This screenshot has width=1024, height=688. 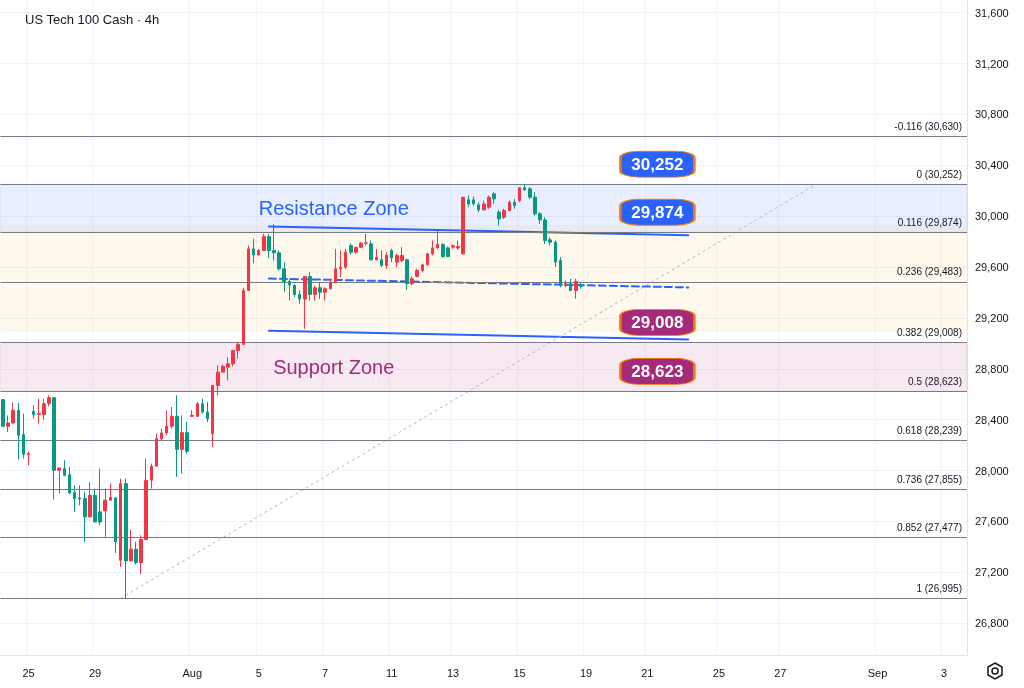 I want to click on x-tick-label: 19, so click(x=586, y=672).